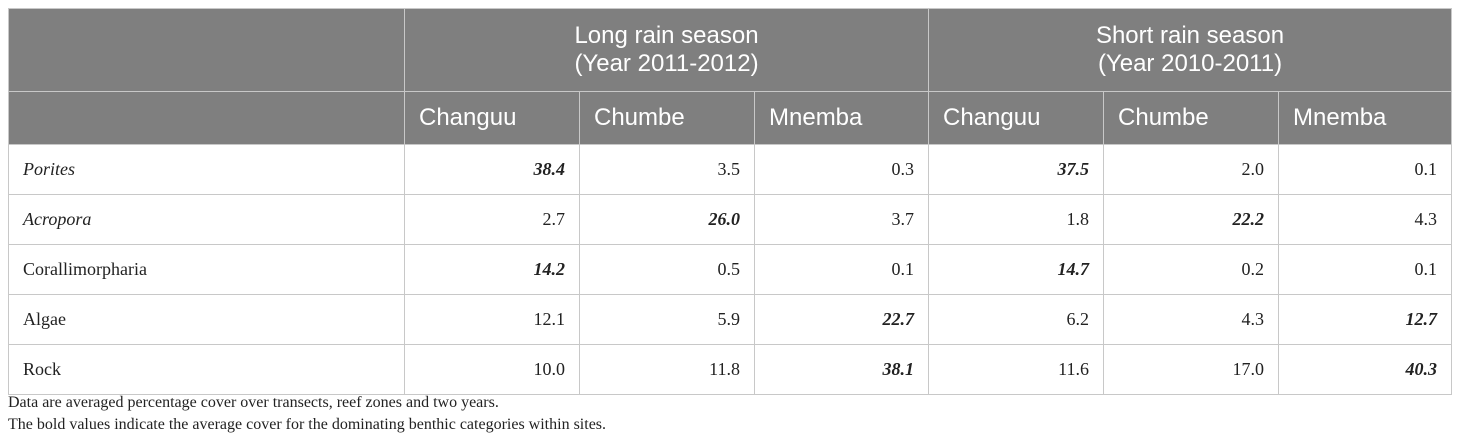 The height and width of the screenshot is (443, 1460). Describe the element at coordinates (841, 369) in the screenshot. I see `table-cell: 38.1` at that location.